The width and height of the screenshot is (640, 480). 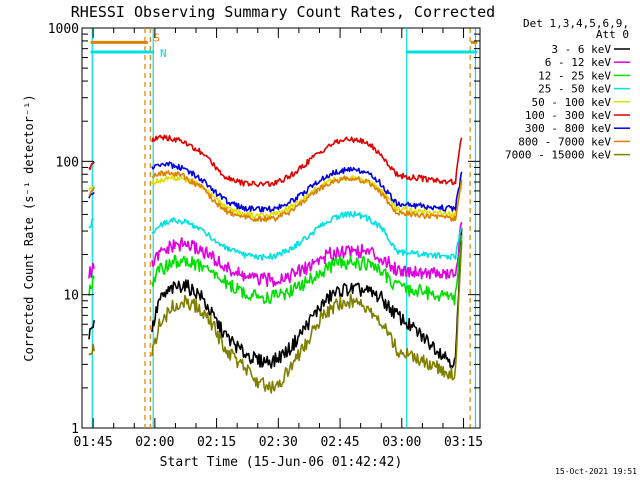 I want to click on x-tick-label: 02:45, so click(x=339, y=442).